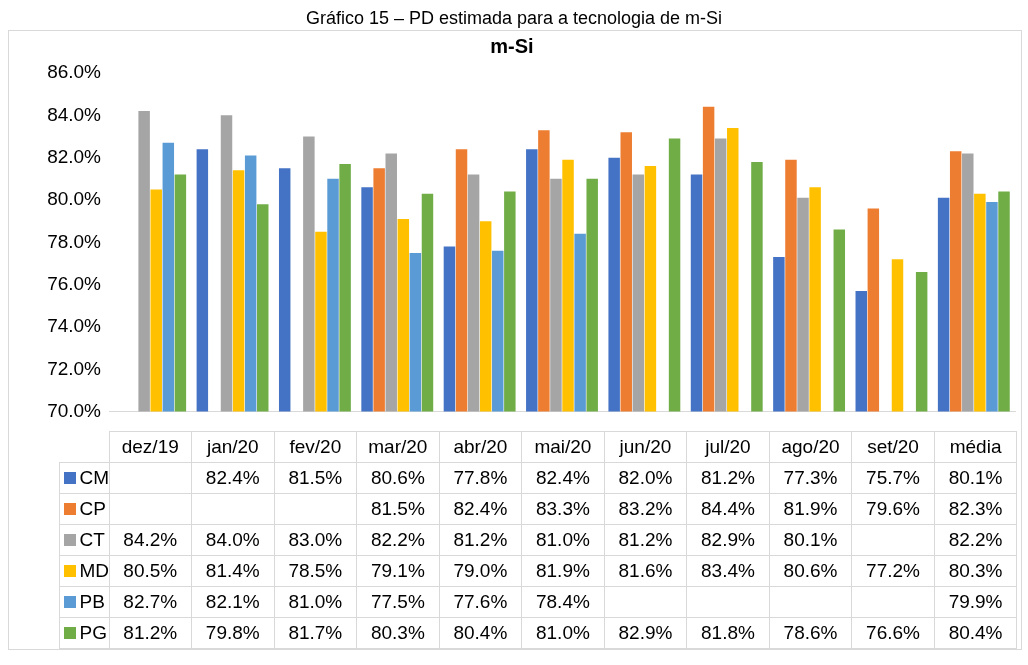 This screenshot has height=665, width=1028. I want to click on y-tick-label: 72.0%, so click(74, 368).